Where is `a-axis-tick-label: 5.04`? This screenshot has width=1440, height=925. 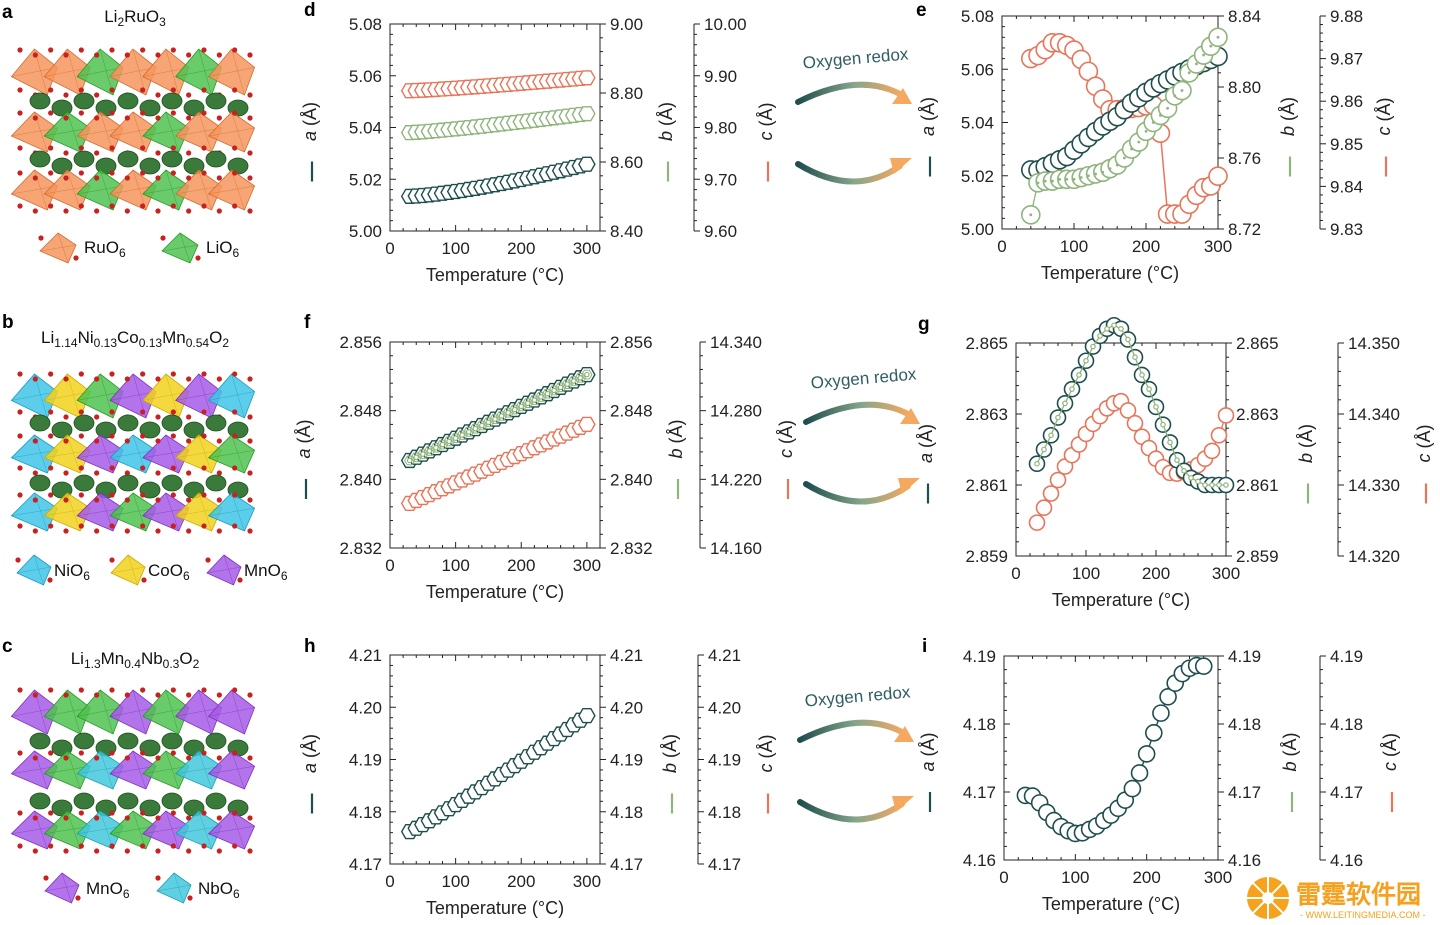
a-axis-tick-label: 5.04 is located at coordinates (977, 123).